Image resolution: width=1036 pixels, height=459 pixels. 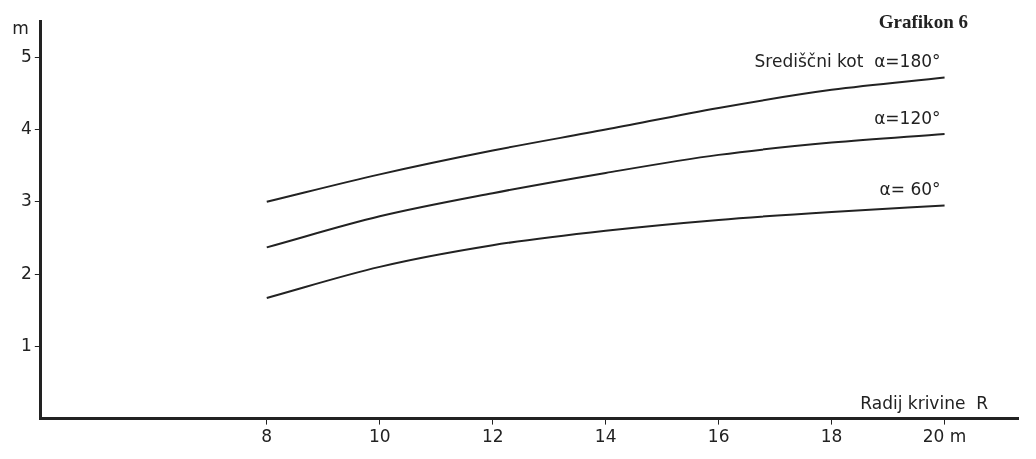 I want to click on series-label: α= 60°, so click(x=910, y=189).